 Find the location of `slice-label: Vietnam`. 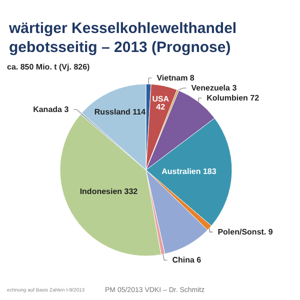

slice-label: Vietnam is located at coordinates (172, 78).